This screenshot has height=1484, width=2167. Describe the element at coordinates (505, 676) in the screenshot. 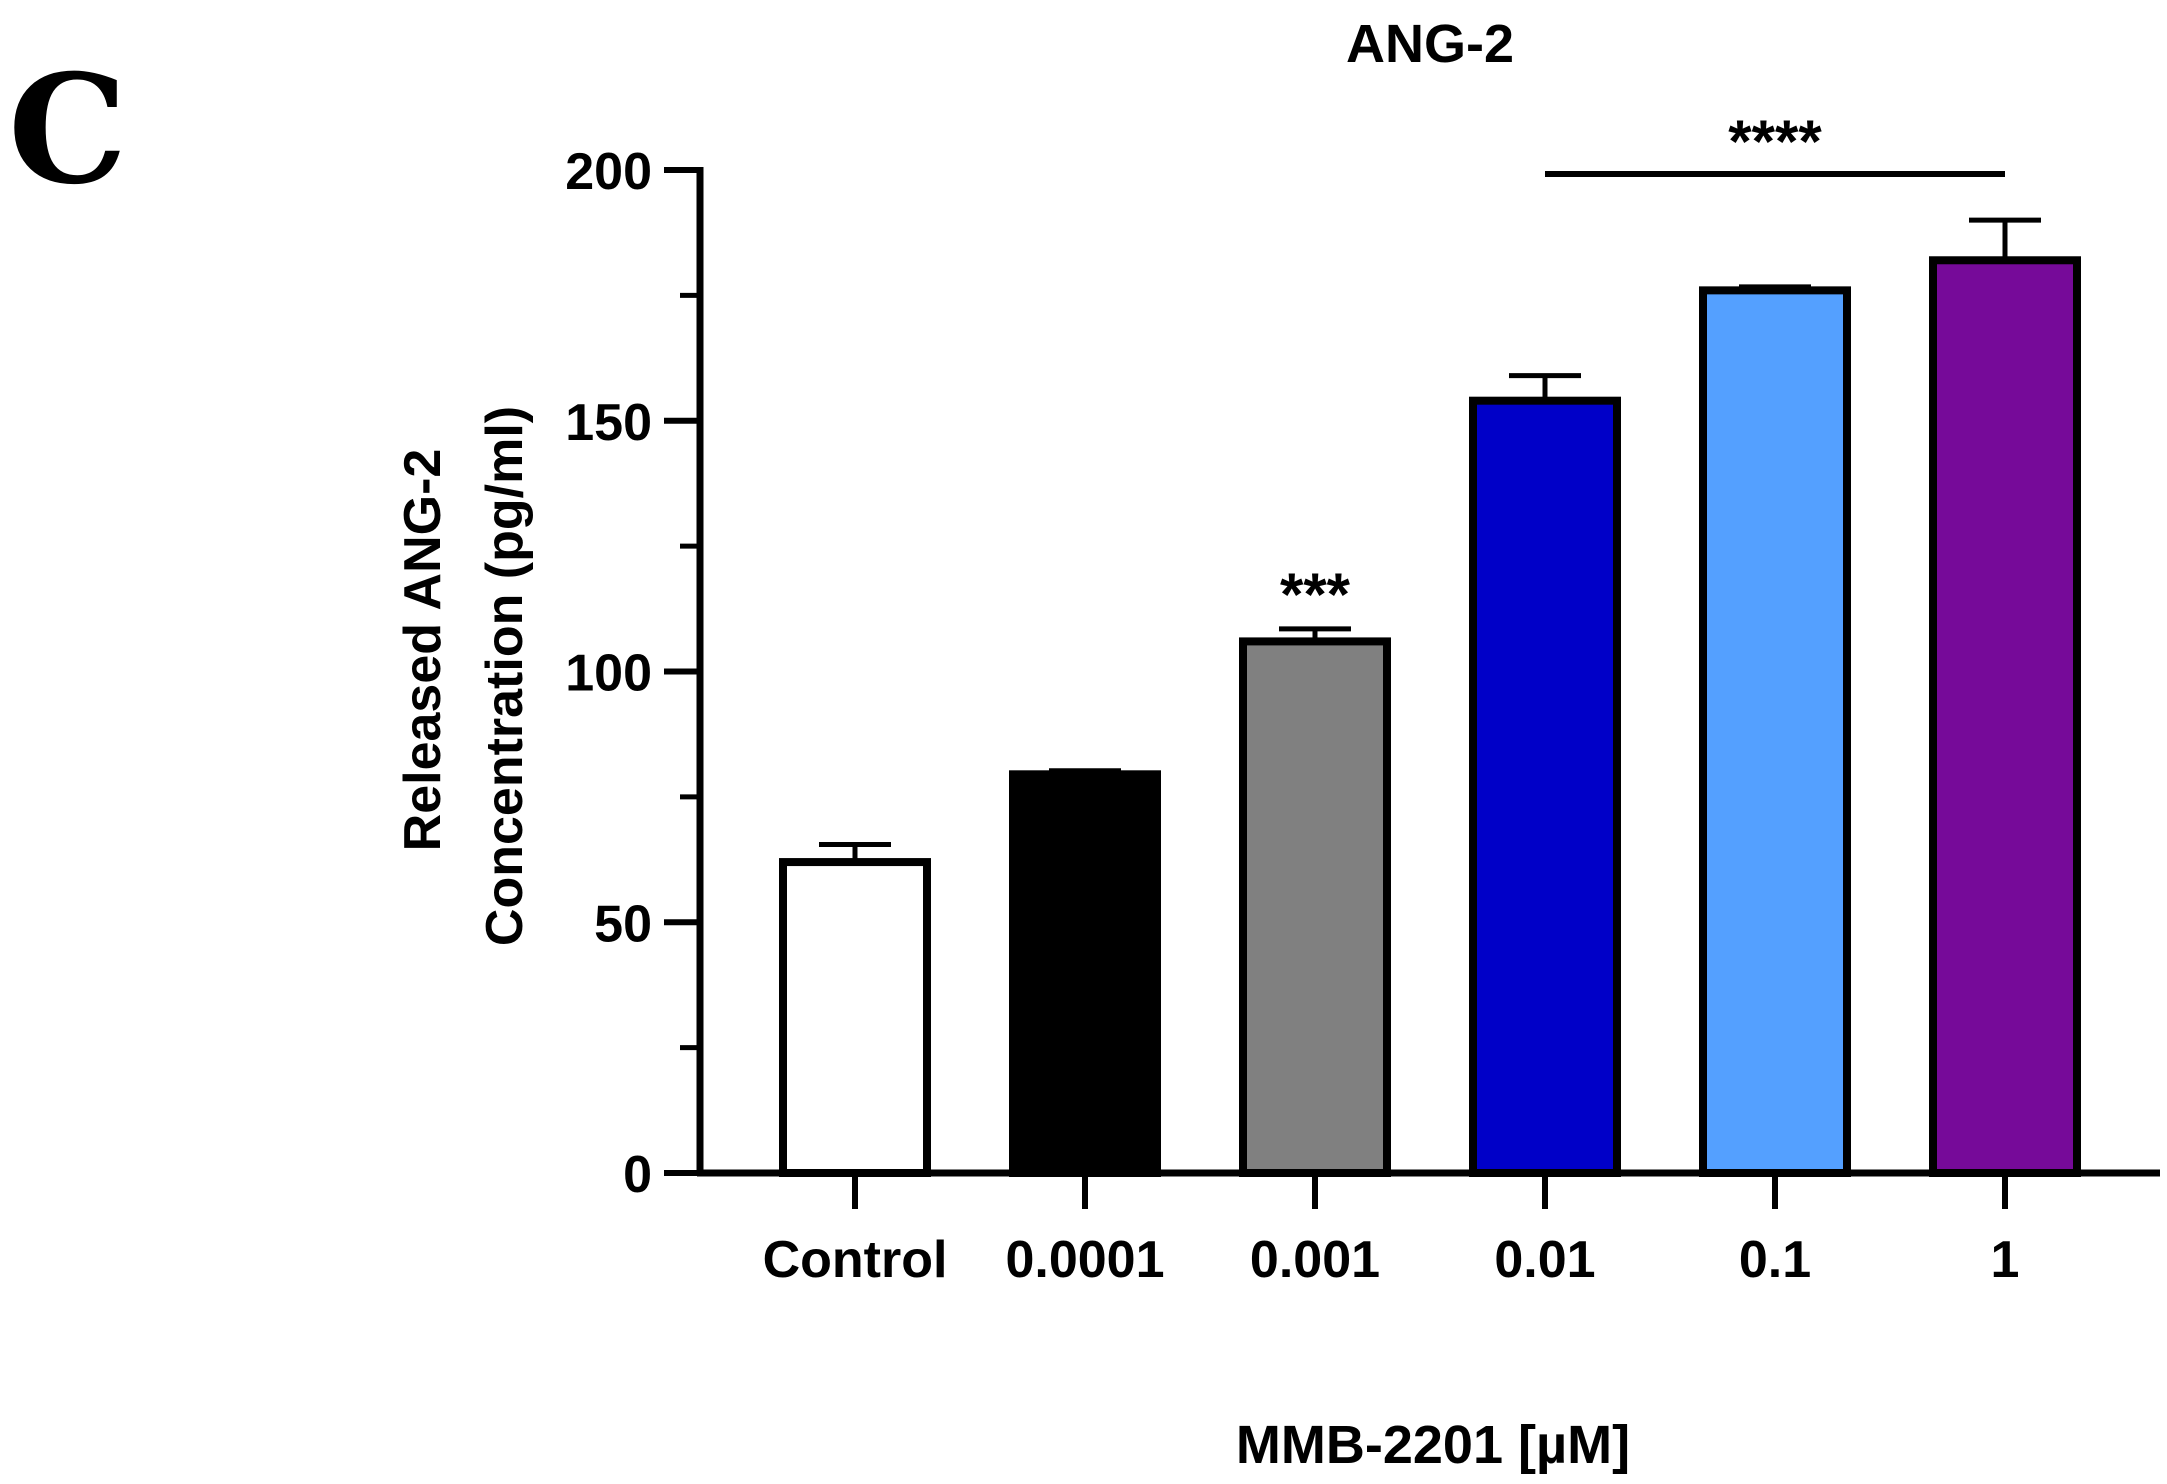

I see `y-axis-label-line-2: Concentration (pg/ml)` at that location.